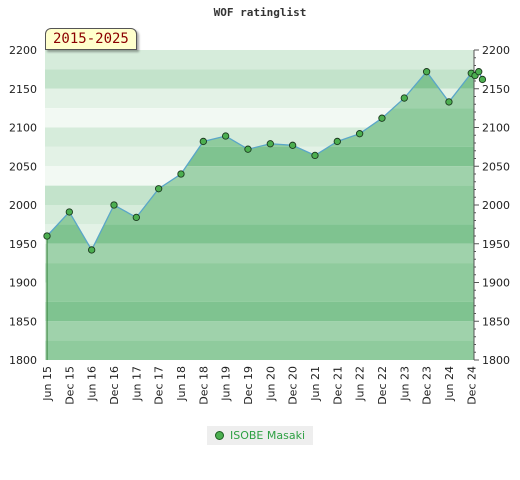 The image size is (520, 480). What do you see at coordinates (23, 166) in the screenshot?
I see `y-tick-label-left: 2050` at bounding box center [23, 166].